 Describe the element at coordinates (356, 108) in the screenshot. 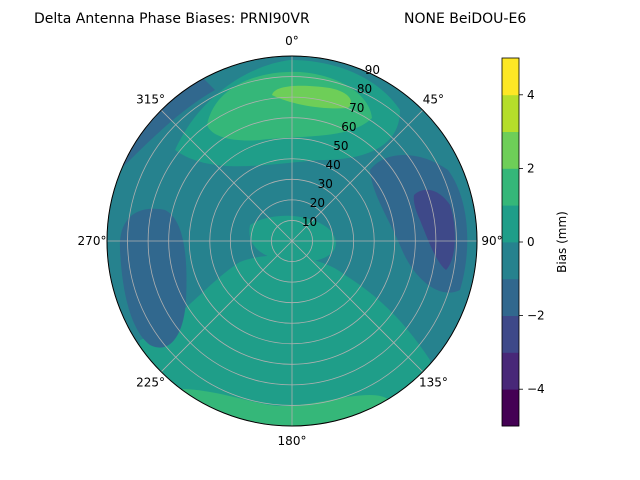

I see `radial-tick-70: 70` at that location.